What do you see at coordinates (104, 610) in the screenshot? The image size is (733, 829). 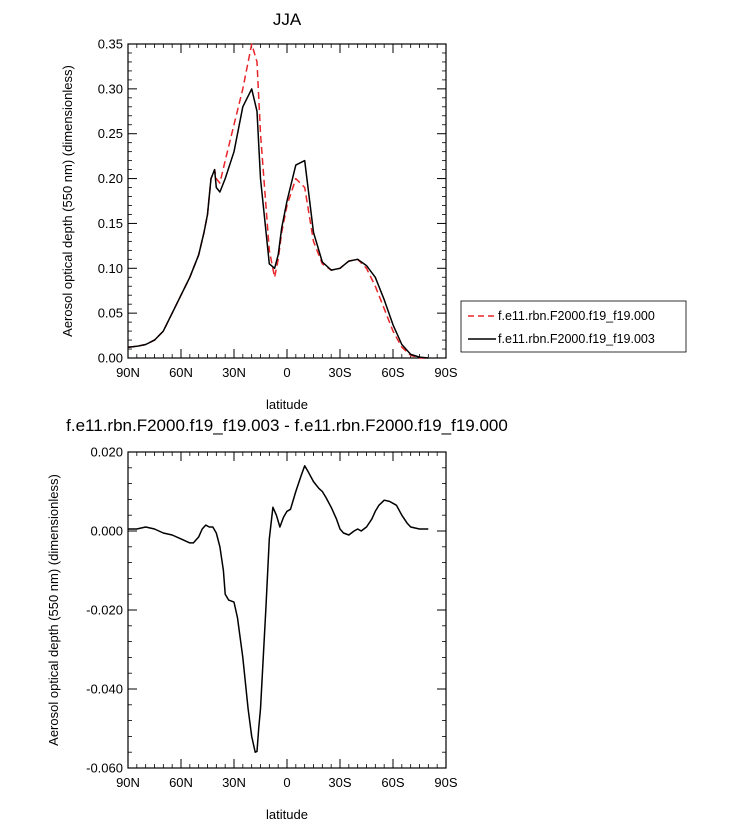 I see `bottom-chart-ytick-label: -0.020` at bounding box center [104, 610].